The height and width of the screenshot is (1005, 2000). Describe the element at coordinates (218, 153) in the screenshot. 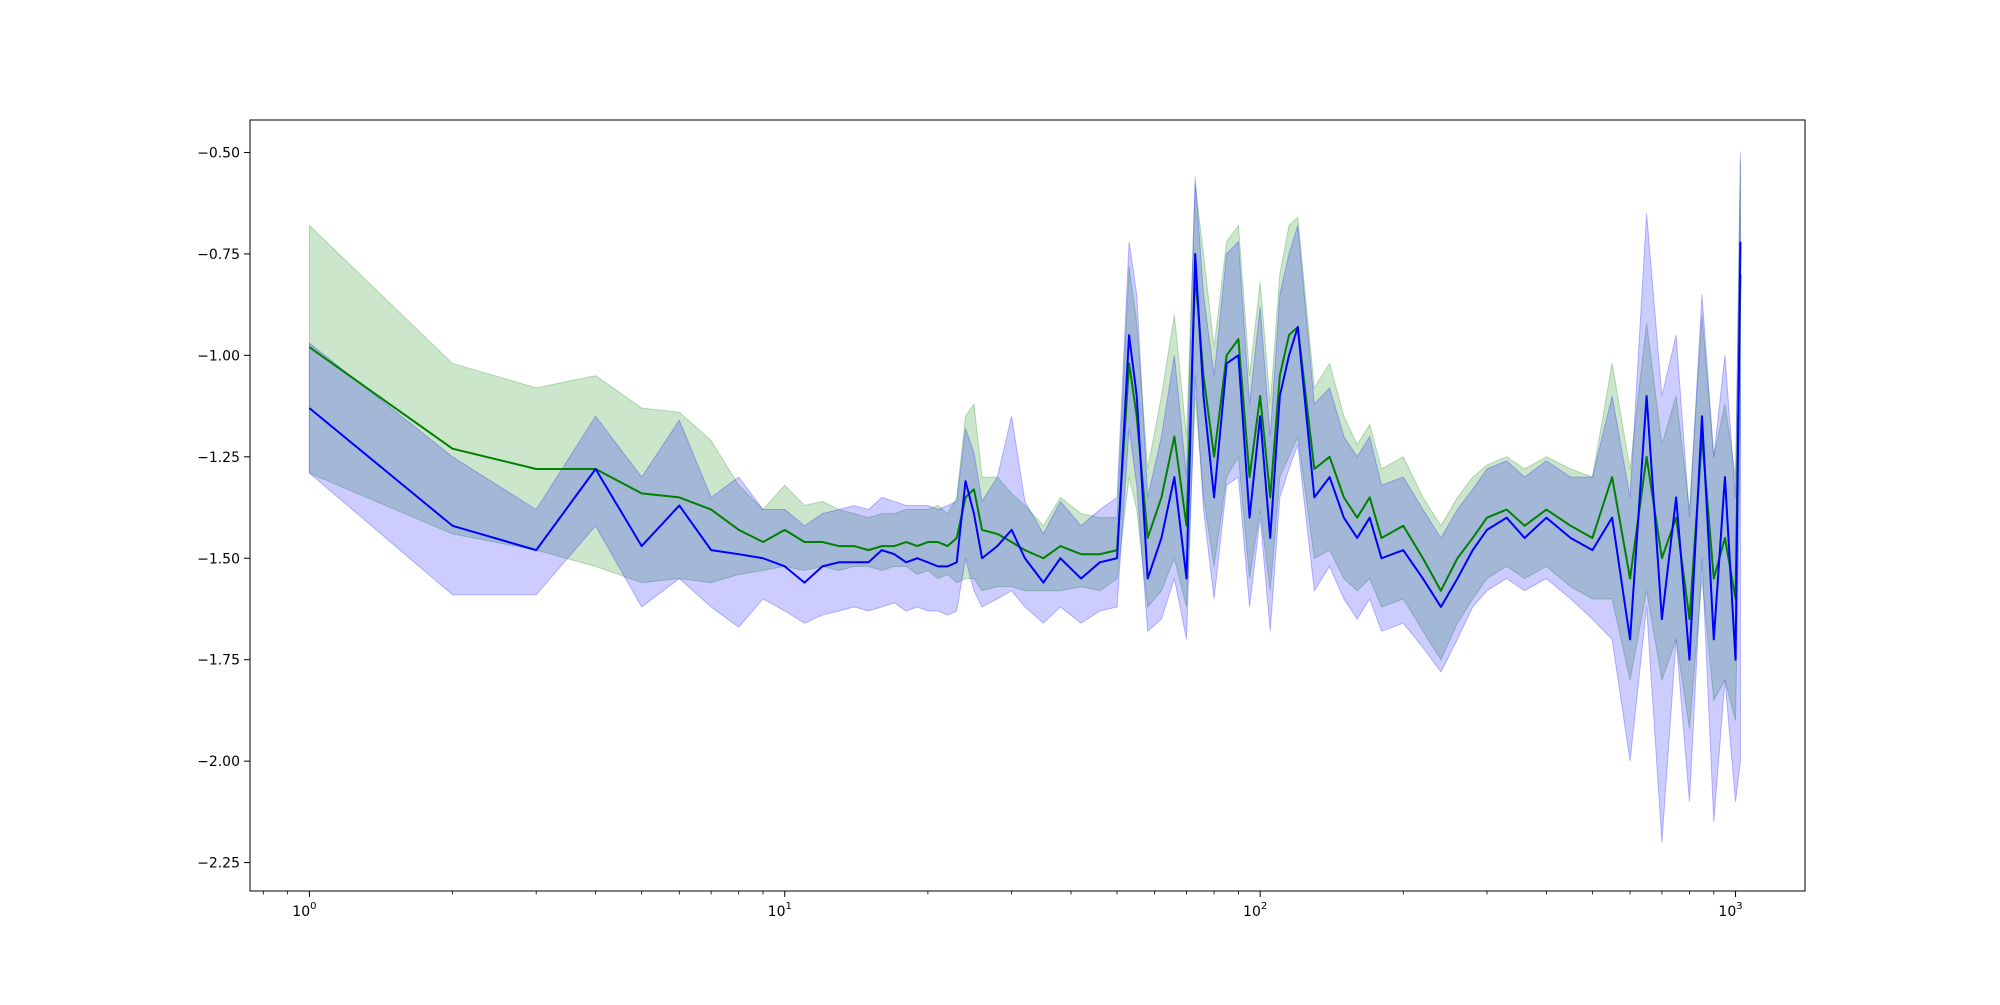

I see `y-tick-label-0: −0.50` at that location.